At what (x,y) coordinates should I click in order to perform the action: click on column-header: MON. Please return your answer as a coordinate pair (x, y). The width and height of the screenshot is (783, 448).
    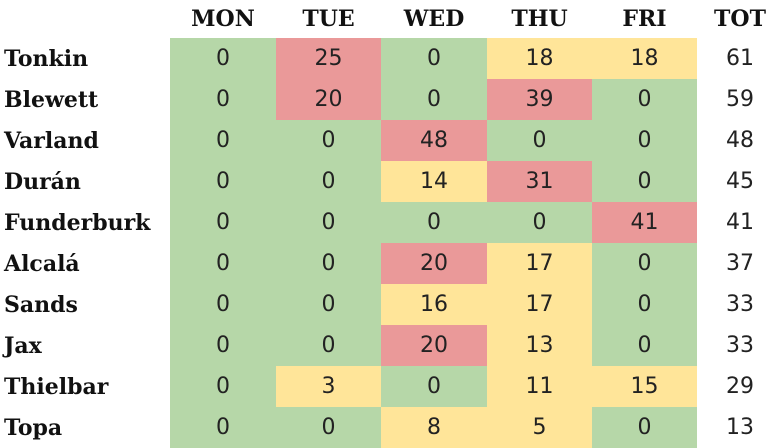
    Looking at the image, I should click on (223, 19).